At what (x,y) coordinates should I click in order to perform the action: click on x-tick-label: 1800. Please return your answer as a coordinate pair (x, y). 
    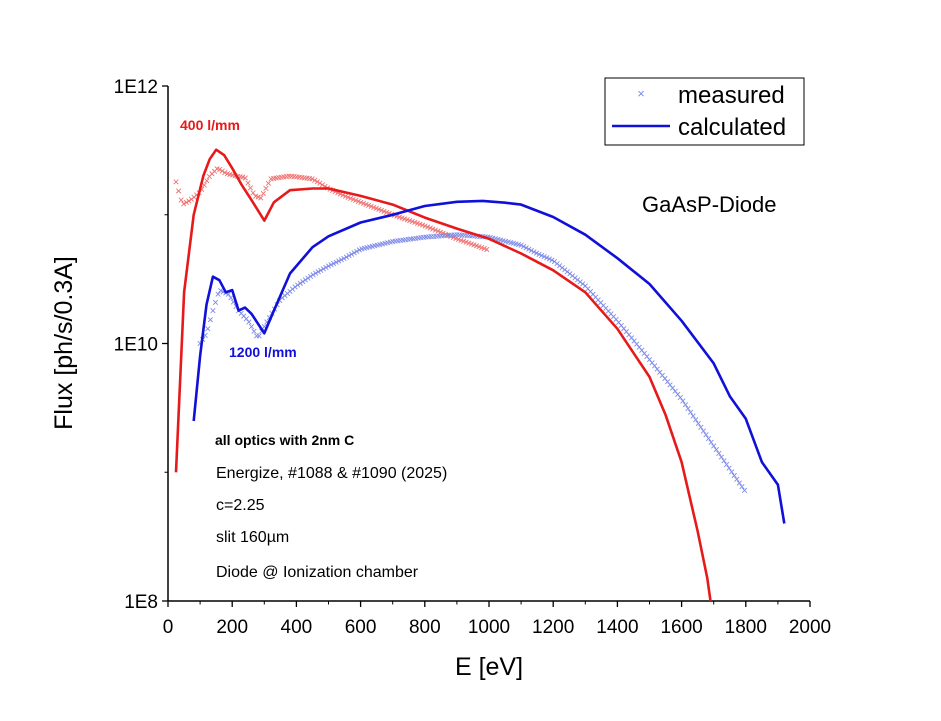
    Looking at the image, I should click on (746, 627).